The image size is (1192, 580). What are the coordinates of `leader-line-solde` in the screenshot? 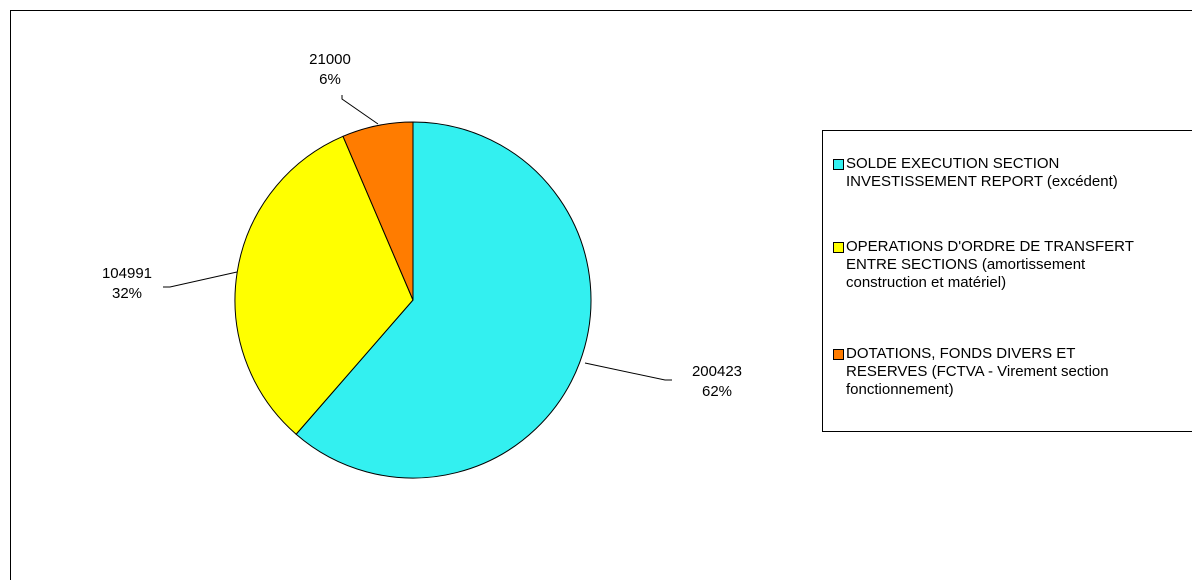 It's located at (628, 371).